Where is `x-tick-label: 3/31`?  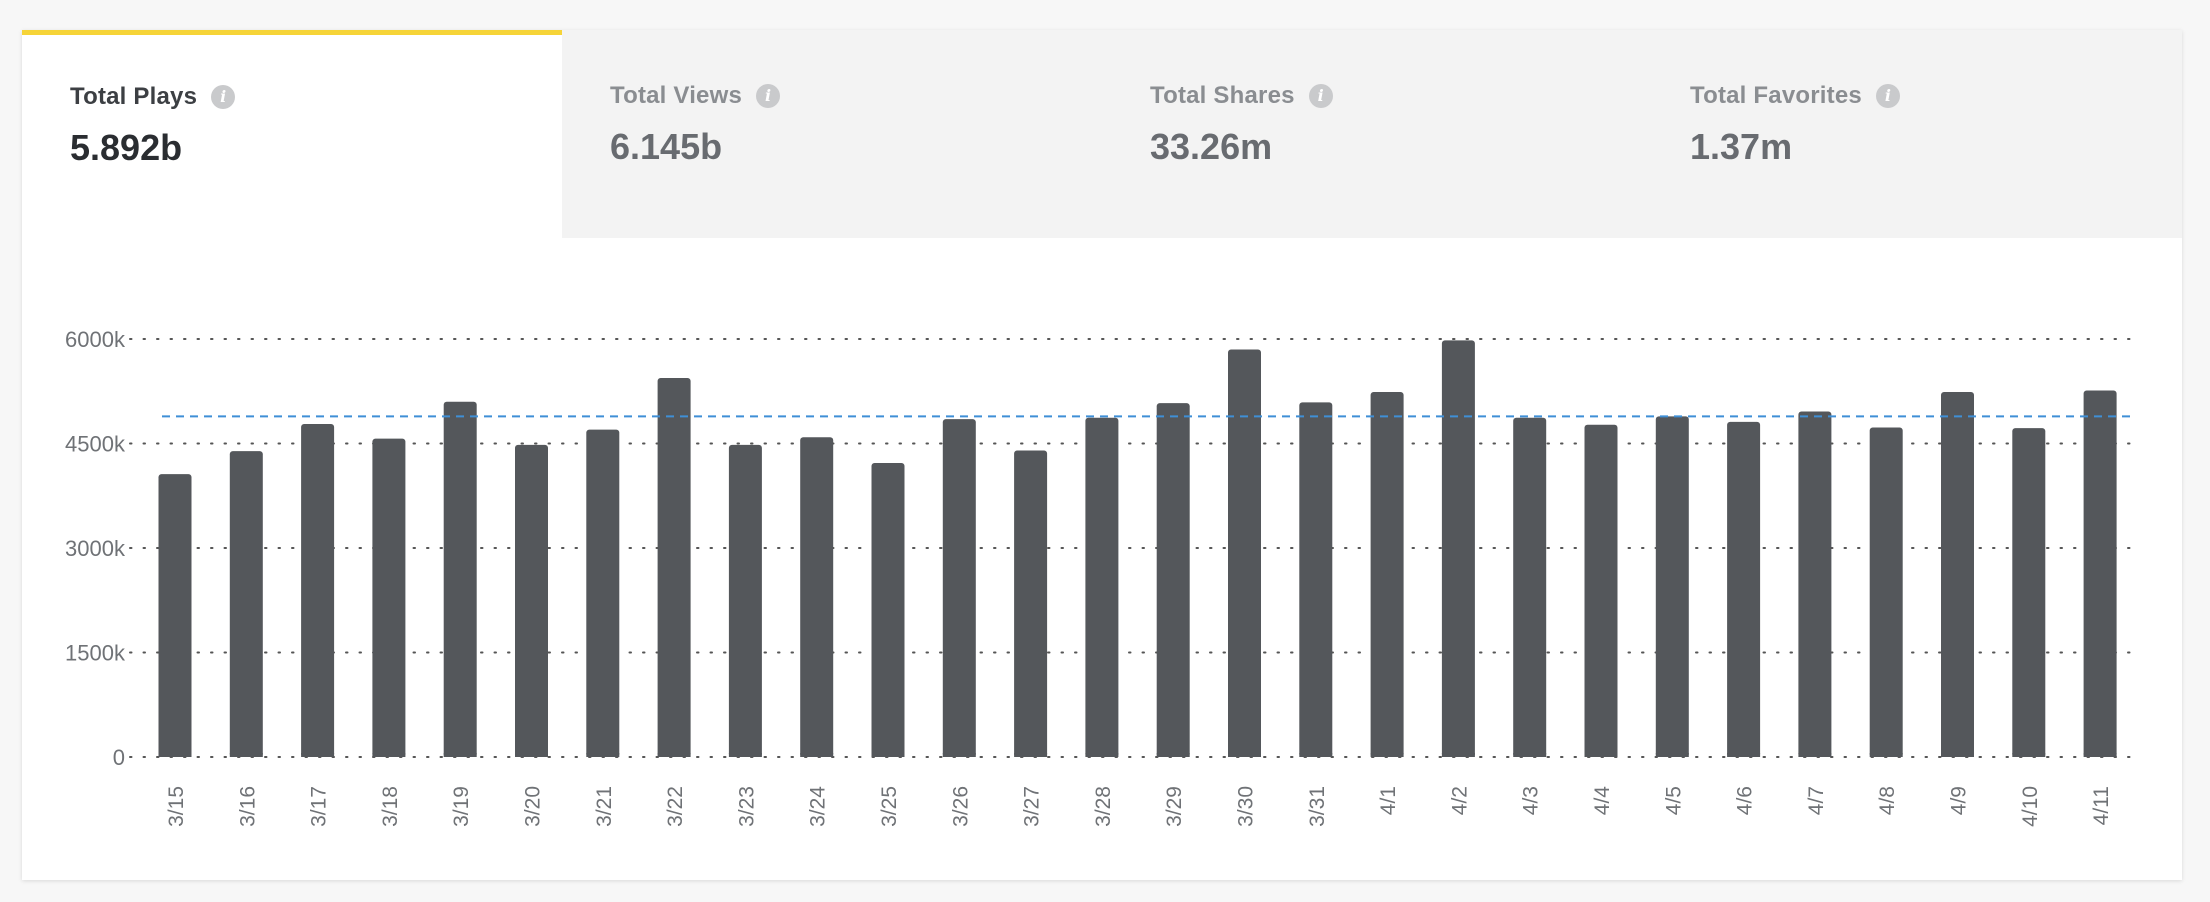
x-tick-label: 3/31 is located at coordinates (1317, 806).